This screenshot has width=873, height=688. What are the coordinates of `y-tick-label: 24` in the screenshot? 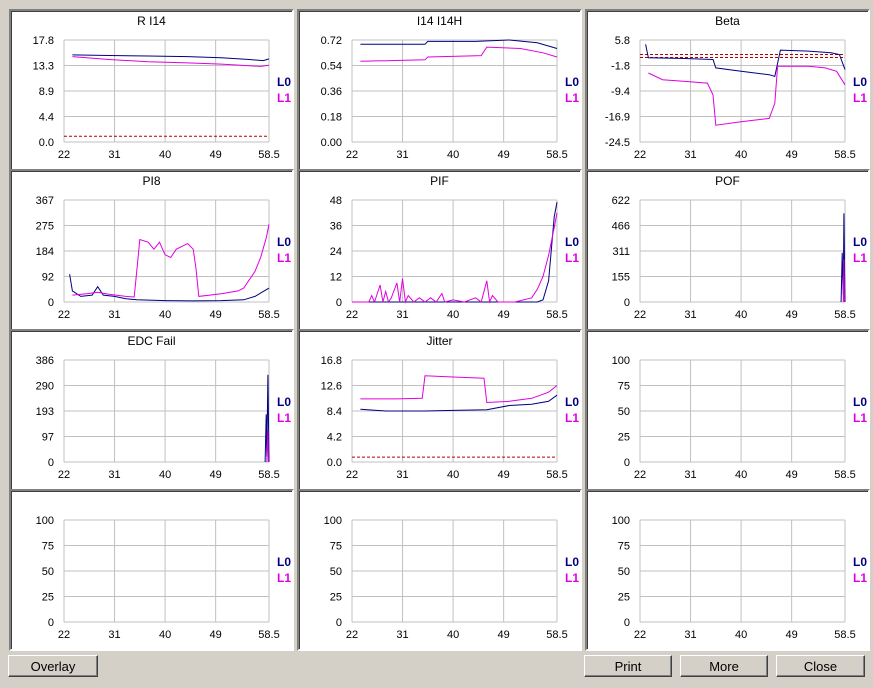 It's located at (336, 252).